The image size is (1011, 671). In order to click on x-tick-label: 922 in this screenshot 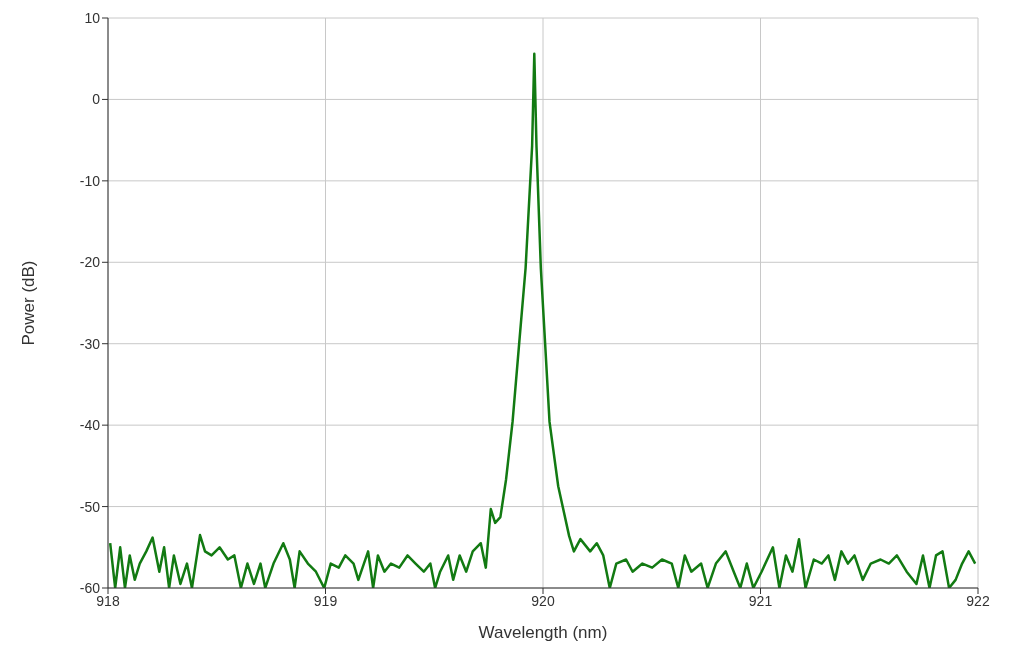, I will do `click(978, 600)`.